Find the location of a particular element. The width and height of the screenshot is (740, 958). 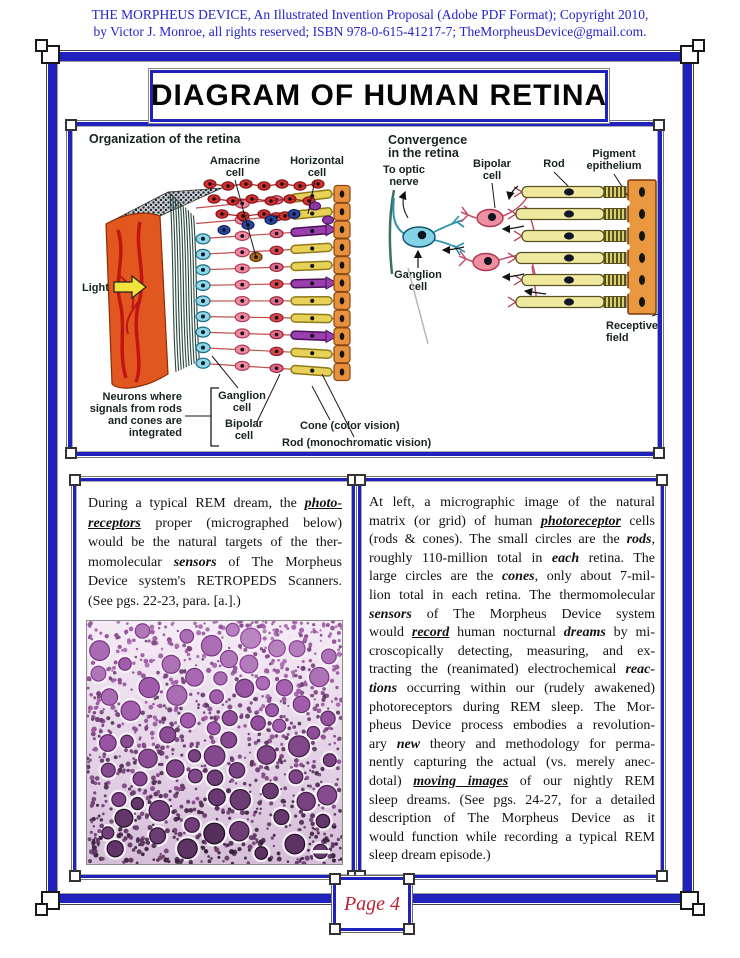

rod-label: Rod (monochromatic vision) is located at coordinates (356, 443).